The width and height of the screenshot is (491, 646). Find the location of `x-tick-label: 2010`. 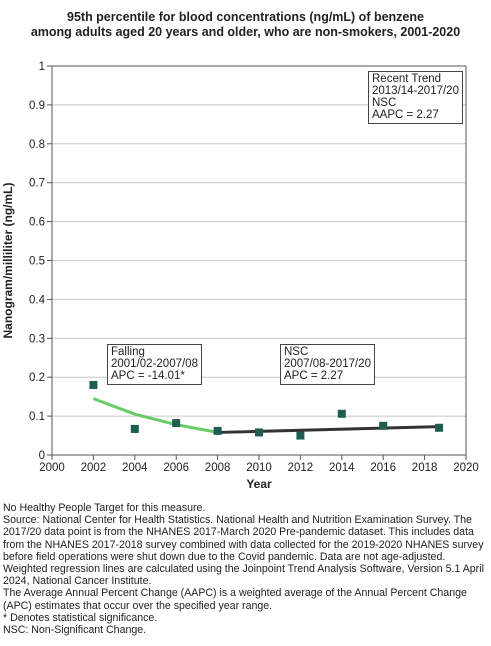

x-tick-label: 2010 is located at coordinates (259, 468).